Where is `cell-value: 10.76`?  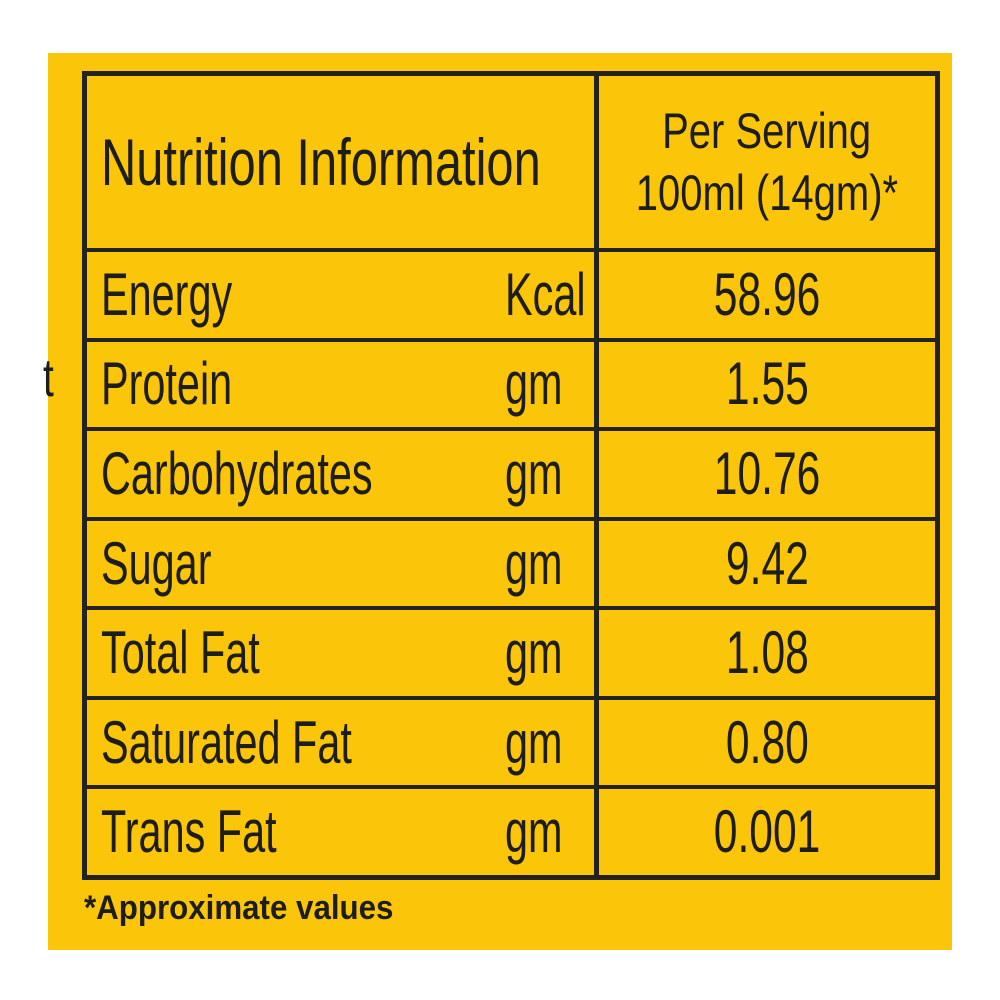 cell-value: 10.76 is located at coordinates (767, 474).